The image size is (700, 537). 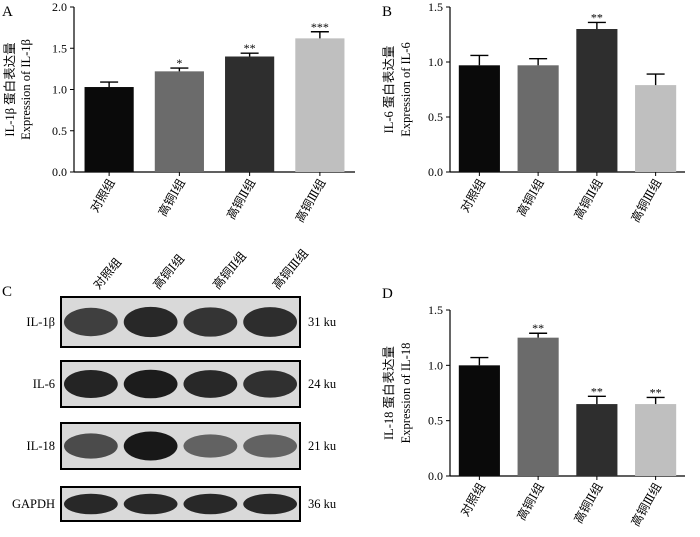 What do you see at coordinates (435, 117) in the screenshot?
I see `y-tick-label-b: 0.5` at bounding box center [435, 117].